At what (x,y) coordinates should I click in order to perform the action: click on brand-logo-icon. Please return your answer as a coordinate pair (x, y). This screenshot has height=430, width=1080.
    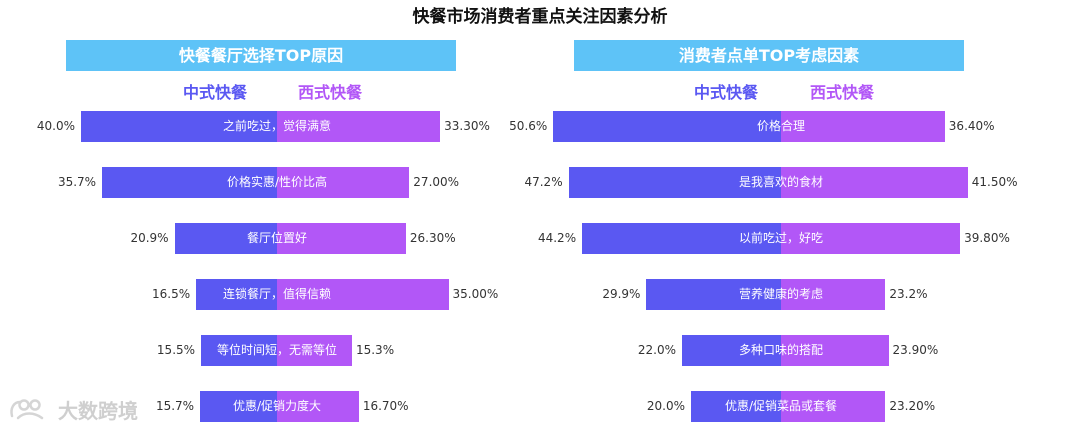
    Looking at the image, I should click on (27, 409).